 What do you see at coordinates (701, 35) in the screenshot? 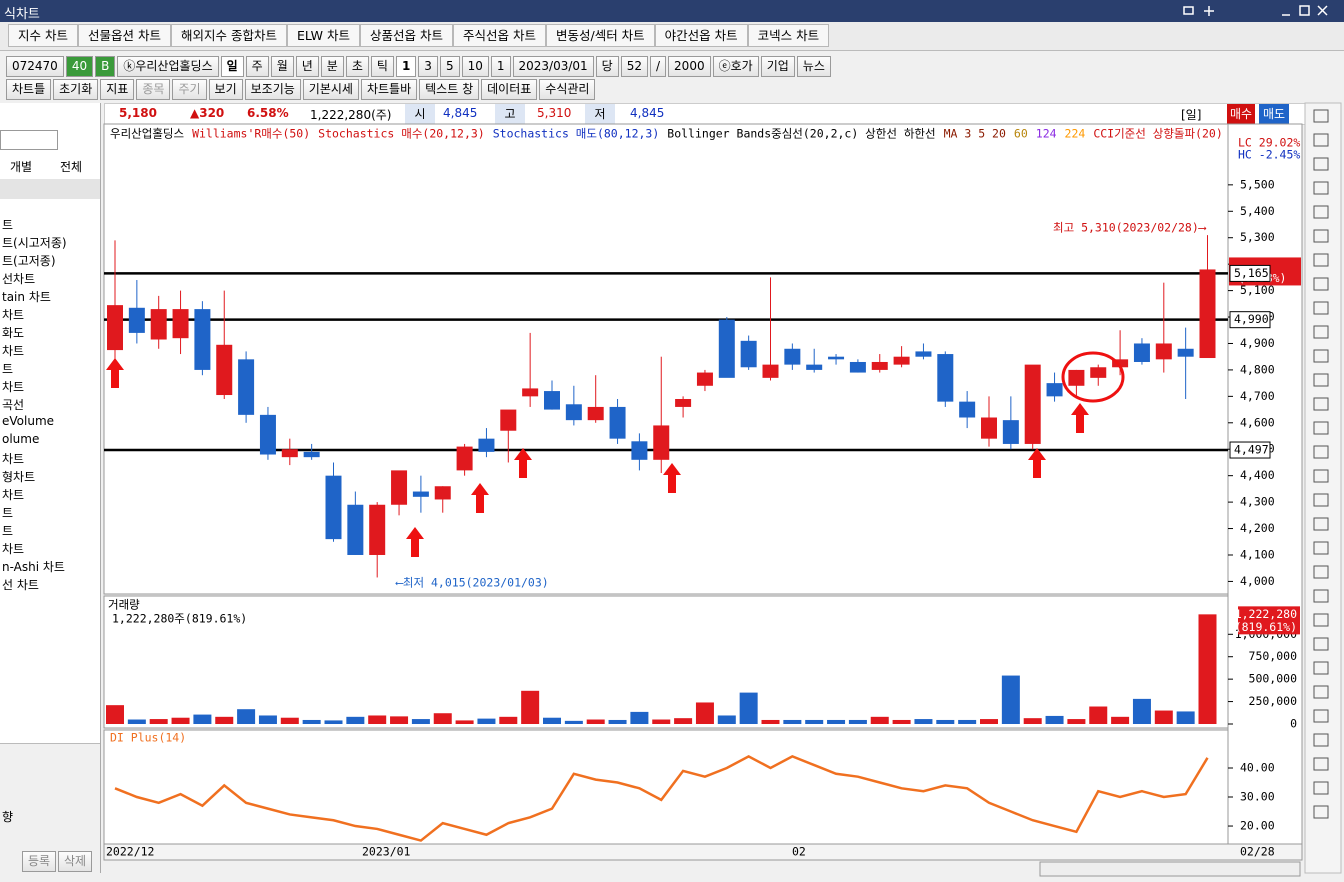
I see `tab: 야간선옵 차트` at bounding box center [701, 35].